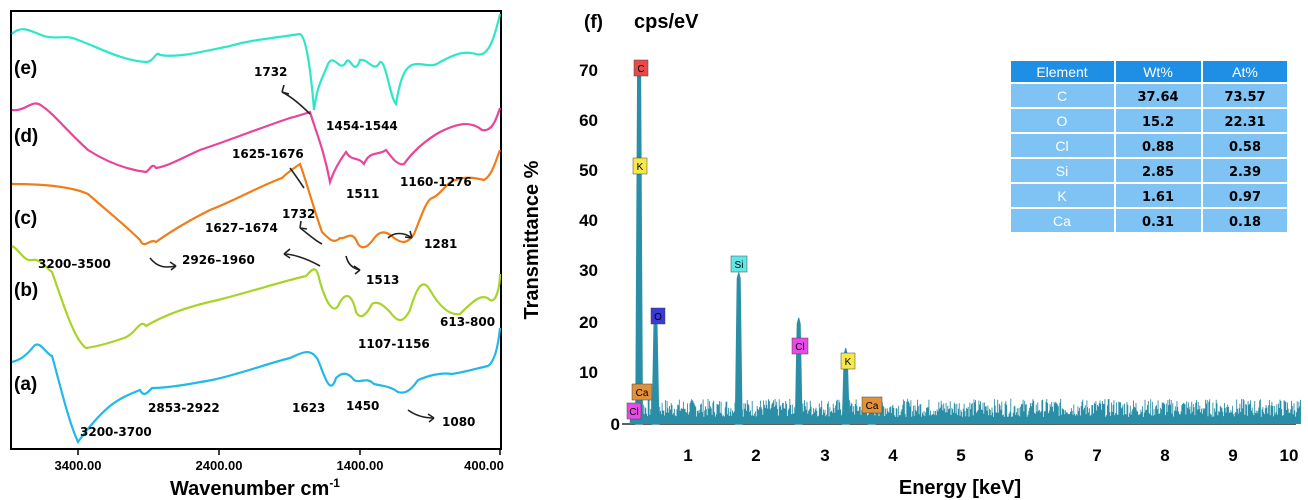 The width and height of the screenshot is (1308, 500). Describe the element at coordinates (1158, 147) in the screenshot. I see `table-cell-wt: 0.88` at that location.